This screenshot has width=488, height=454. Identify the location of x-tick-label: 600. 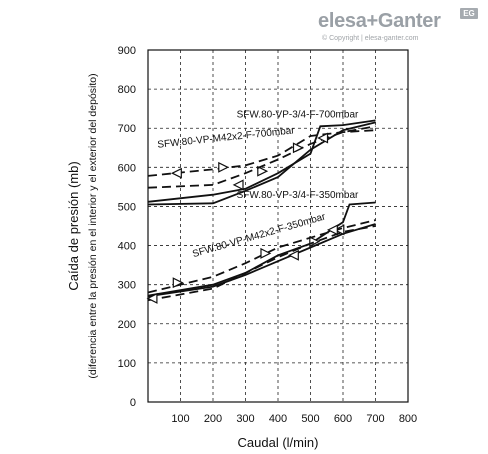
(343, 419).